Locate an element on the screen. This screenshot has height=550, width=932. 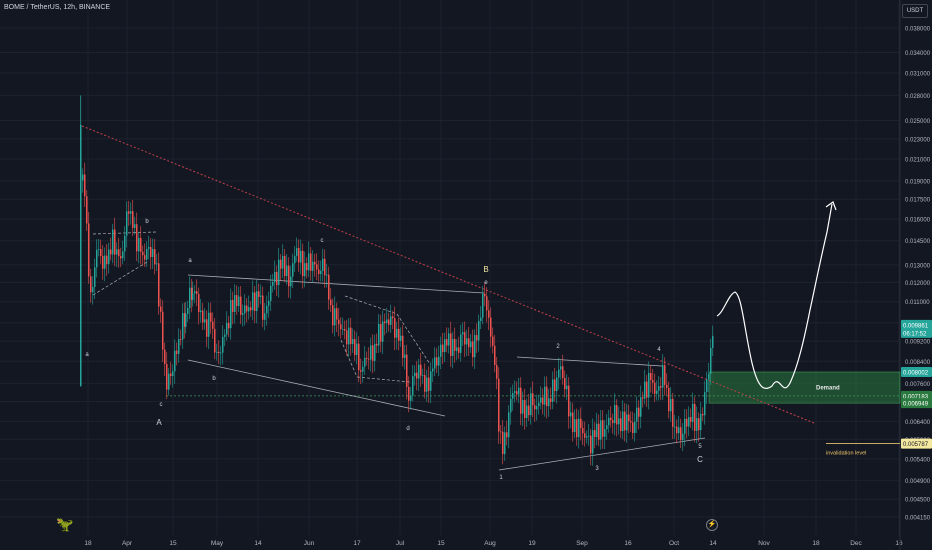
y-tick-label: 0.013000 is located at coordinates (918, 266).